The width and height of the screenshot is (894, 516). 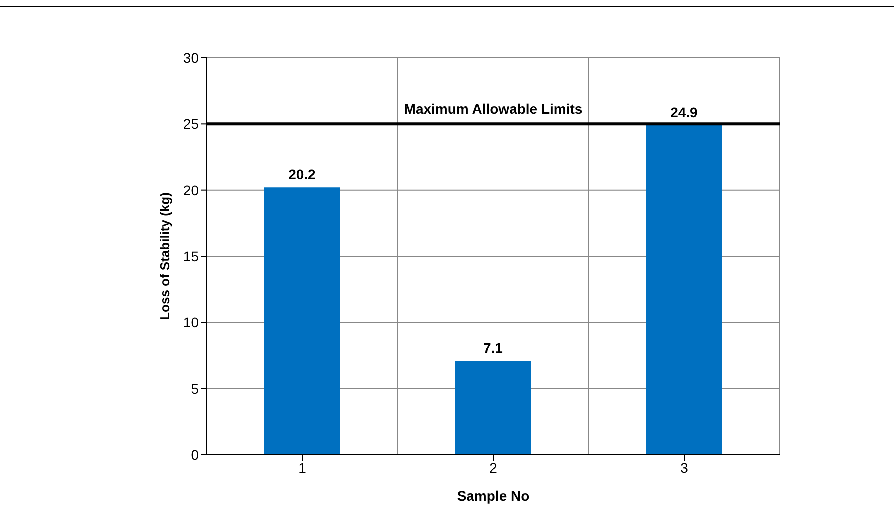 I want to click on x-axis-title: Sample No, so click(x=493, y=496).